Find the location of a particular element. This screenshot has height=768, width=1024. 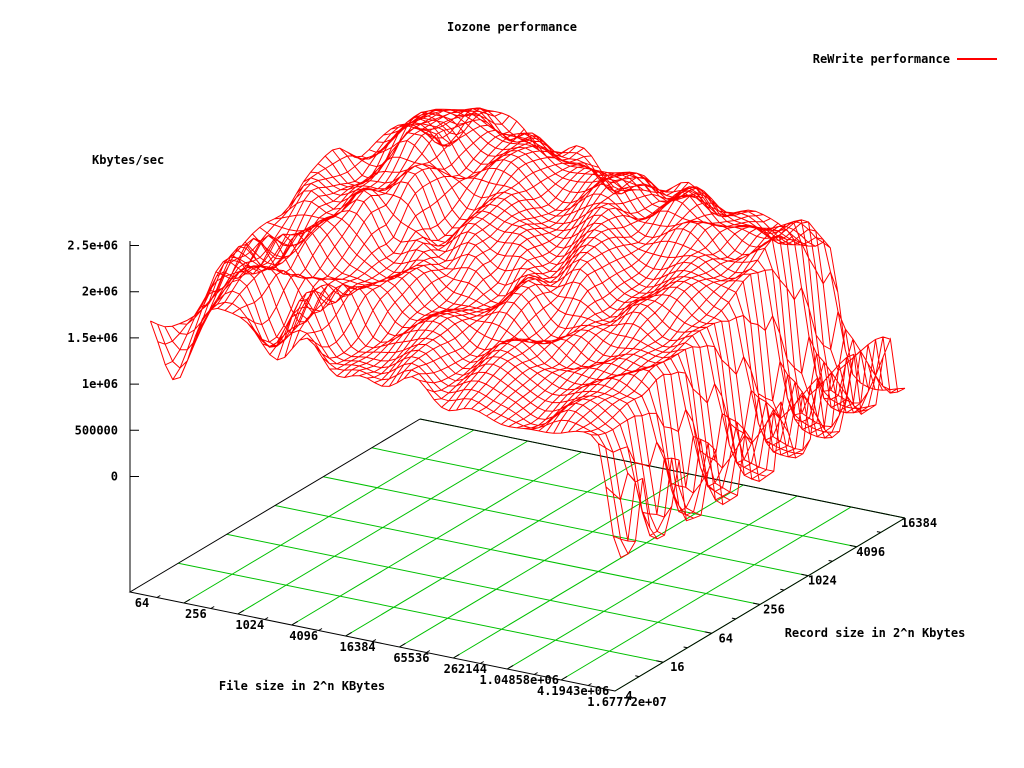

z-tick-label: 2e+06 is located at coordinates (100, 292).